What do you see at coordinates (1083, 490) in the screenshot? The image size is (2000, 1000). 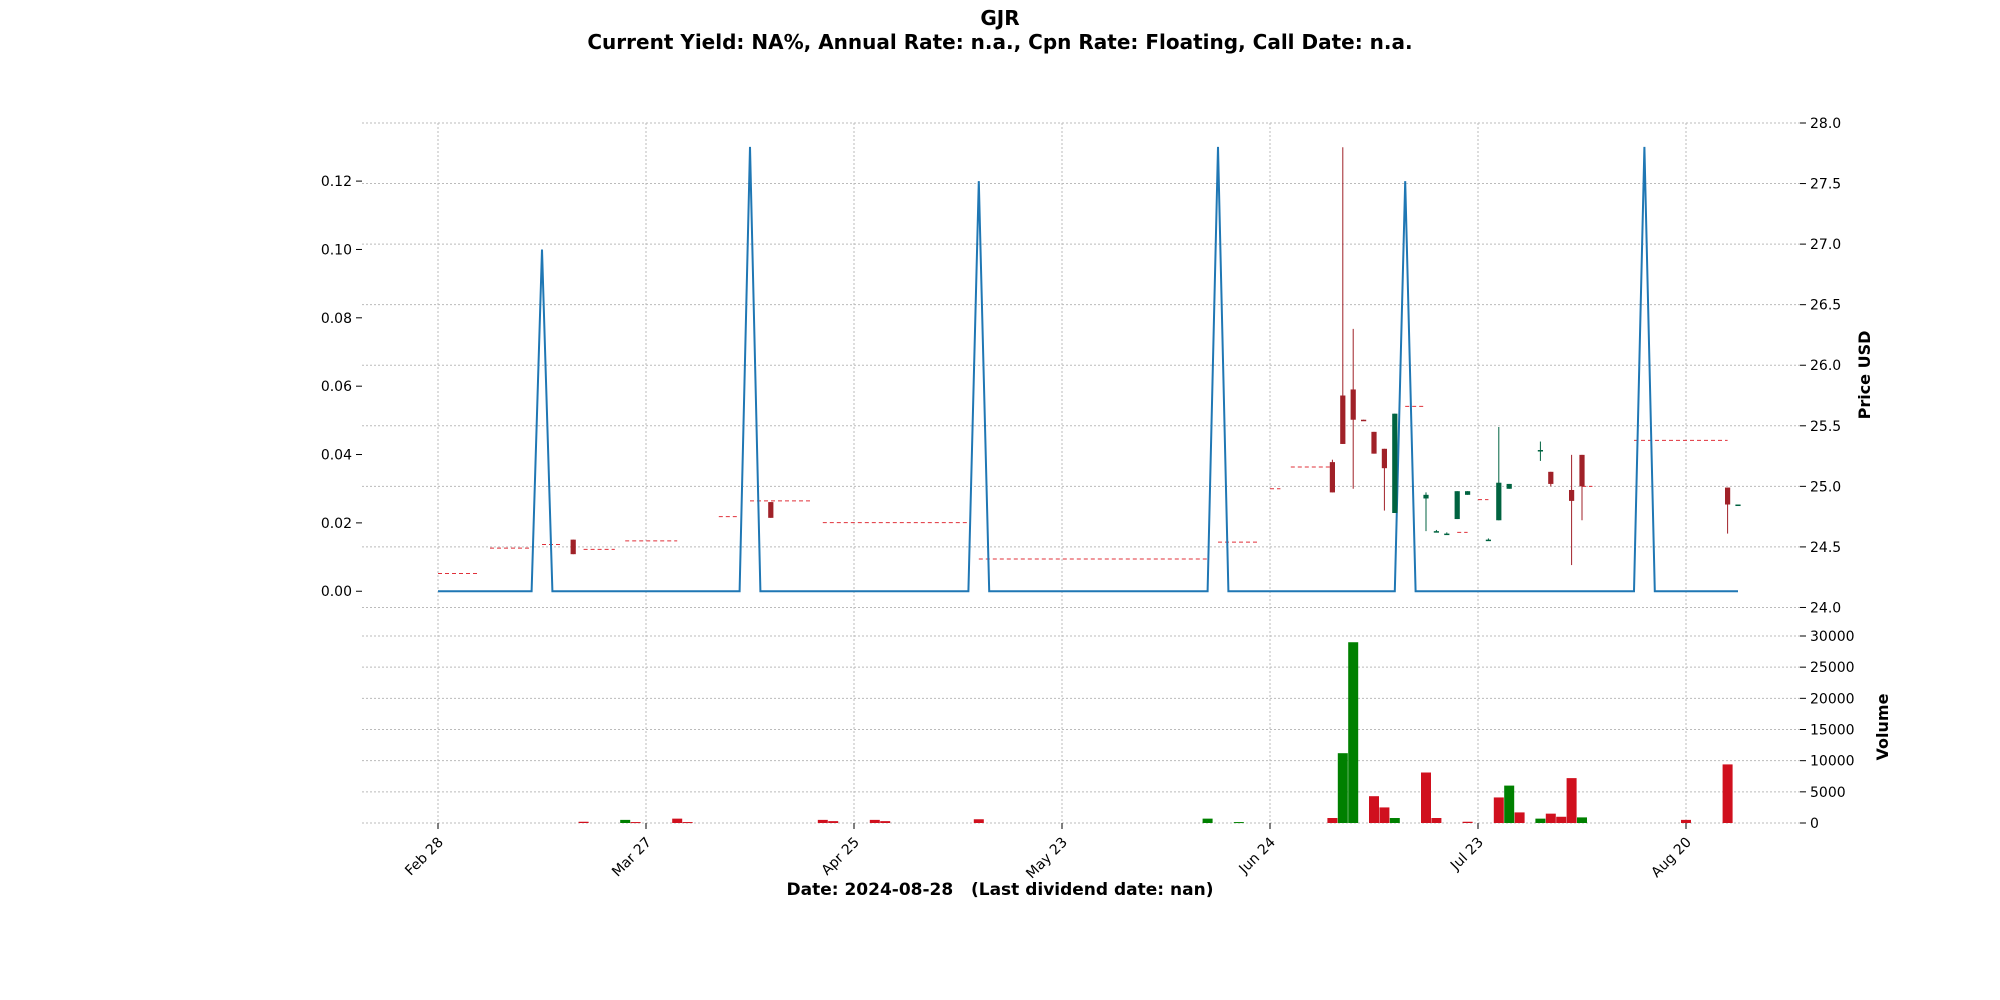 I see `dashed-price-levels` at bounding box center [1083, 490].